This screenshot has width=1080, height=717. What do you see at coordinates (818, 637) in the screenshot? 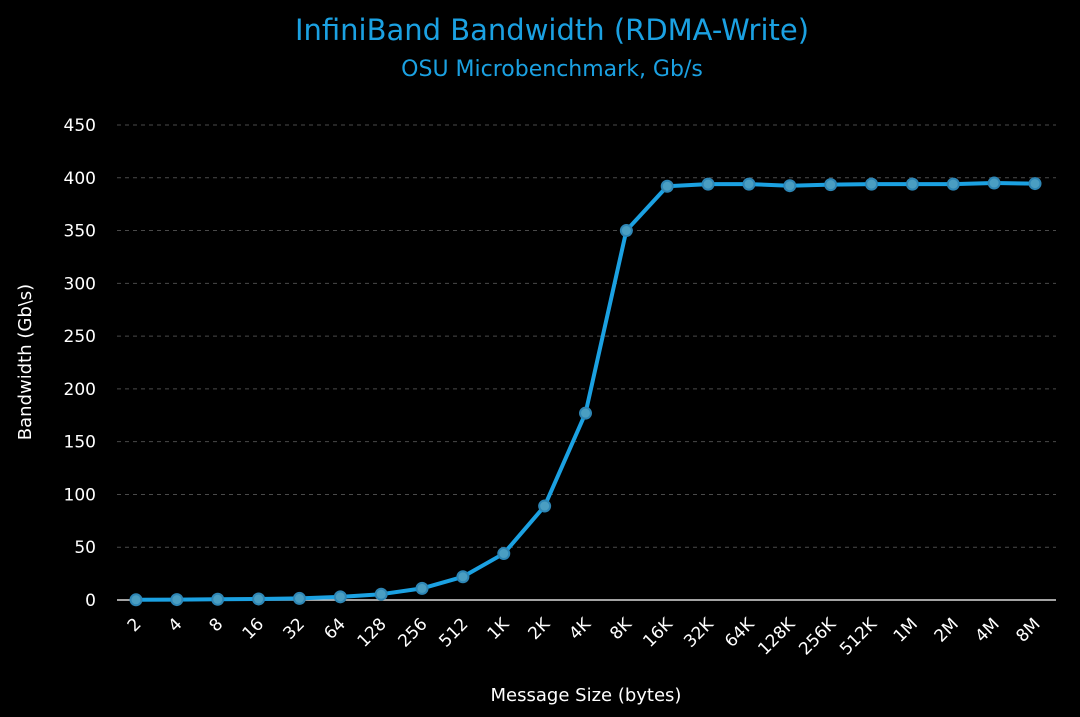
I see `x-tick-label: 256K` at bounding box center [818, 637].